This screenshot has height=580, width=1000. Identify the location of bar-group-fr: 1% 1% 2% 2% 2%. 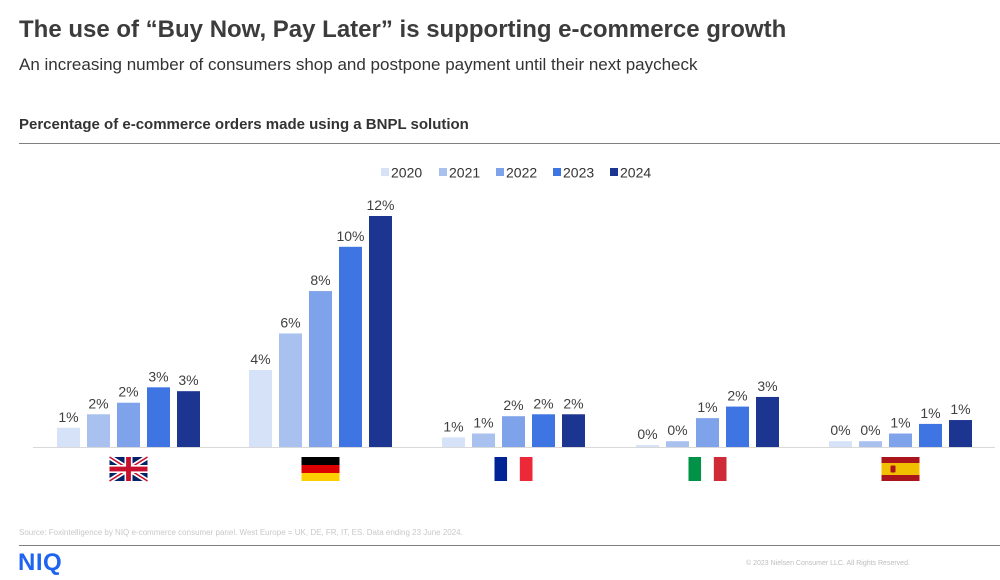
(513, 421).